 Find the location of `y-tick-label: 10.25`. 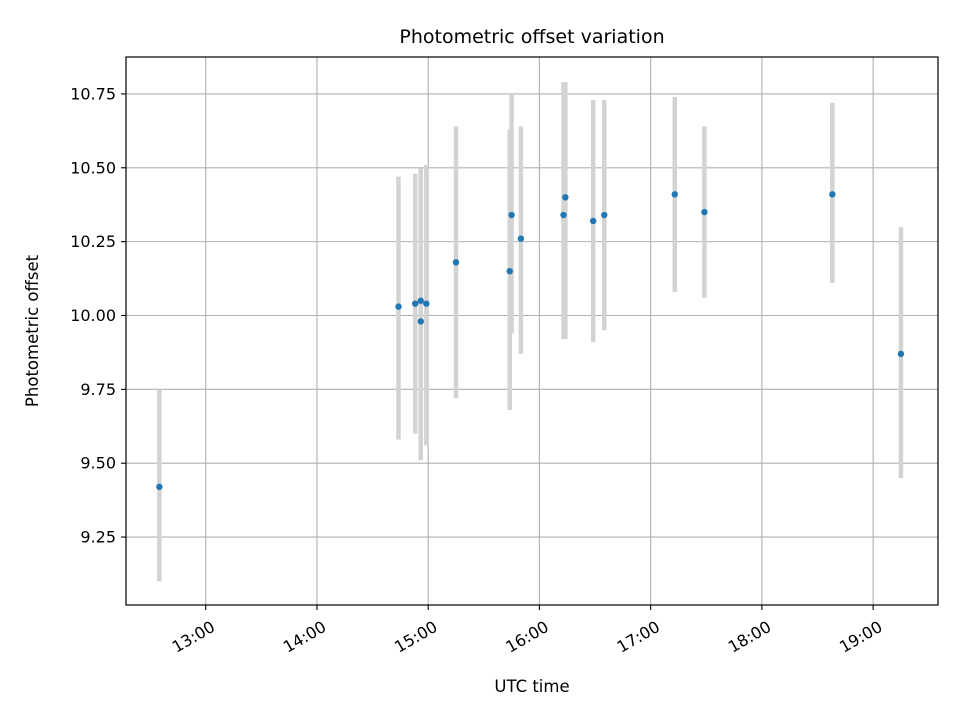

y-tick-label: 10.25 is located at coordinates (93, 241).